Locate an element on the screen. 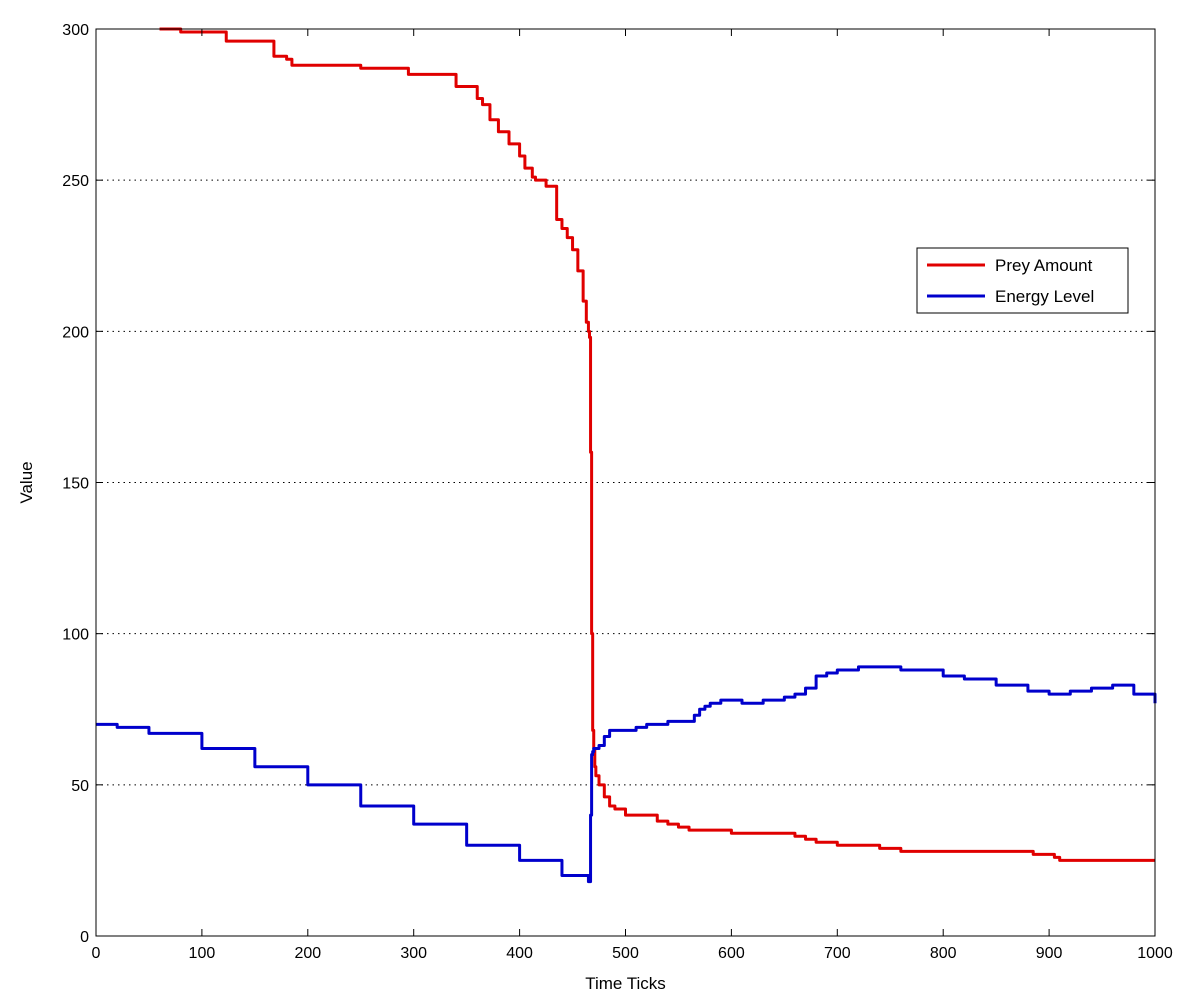 The width and height of the screenshot is (1200, 1000). y-axis-label: Value is located at coordinates (26, 482).